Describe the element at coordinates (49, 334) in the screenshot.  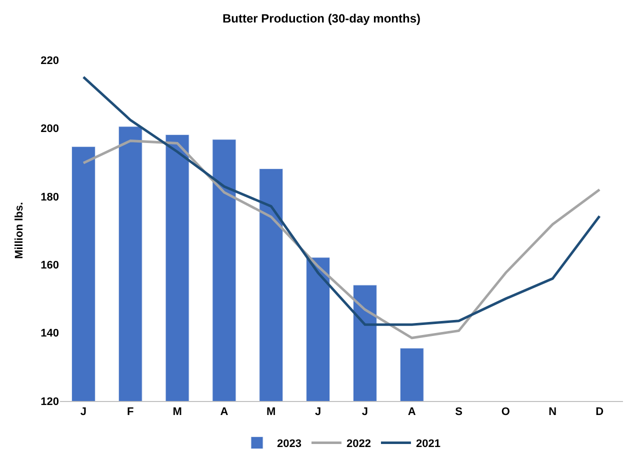
I see `y-tick-label: 140` at that location.